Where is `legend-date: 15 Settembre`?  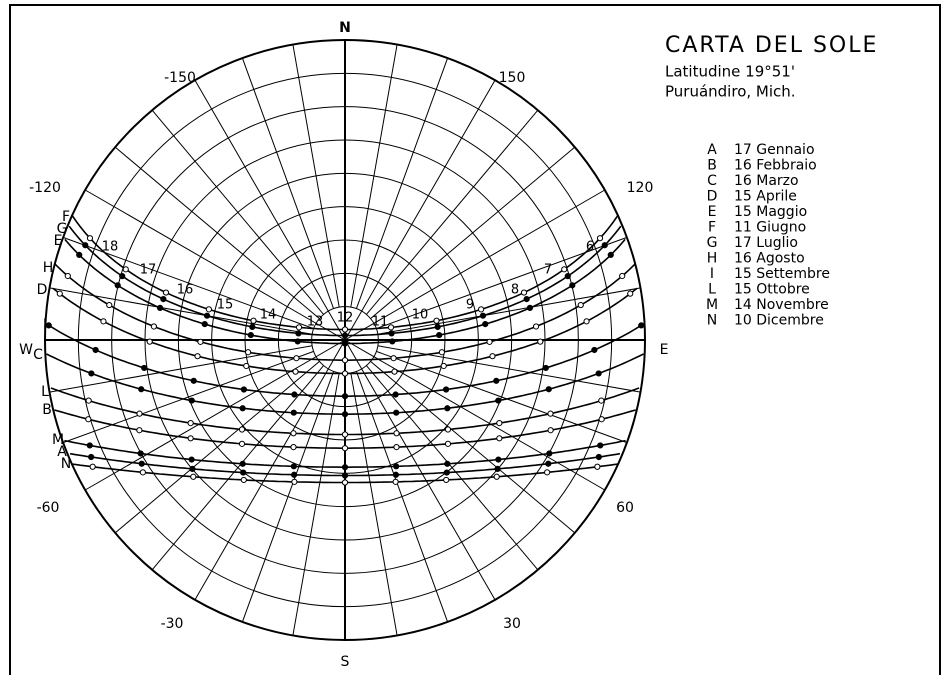
legend-date: 15 Settembre is located at coordinates (782, 274).